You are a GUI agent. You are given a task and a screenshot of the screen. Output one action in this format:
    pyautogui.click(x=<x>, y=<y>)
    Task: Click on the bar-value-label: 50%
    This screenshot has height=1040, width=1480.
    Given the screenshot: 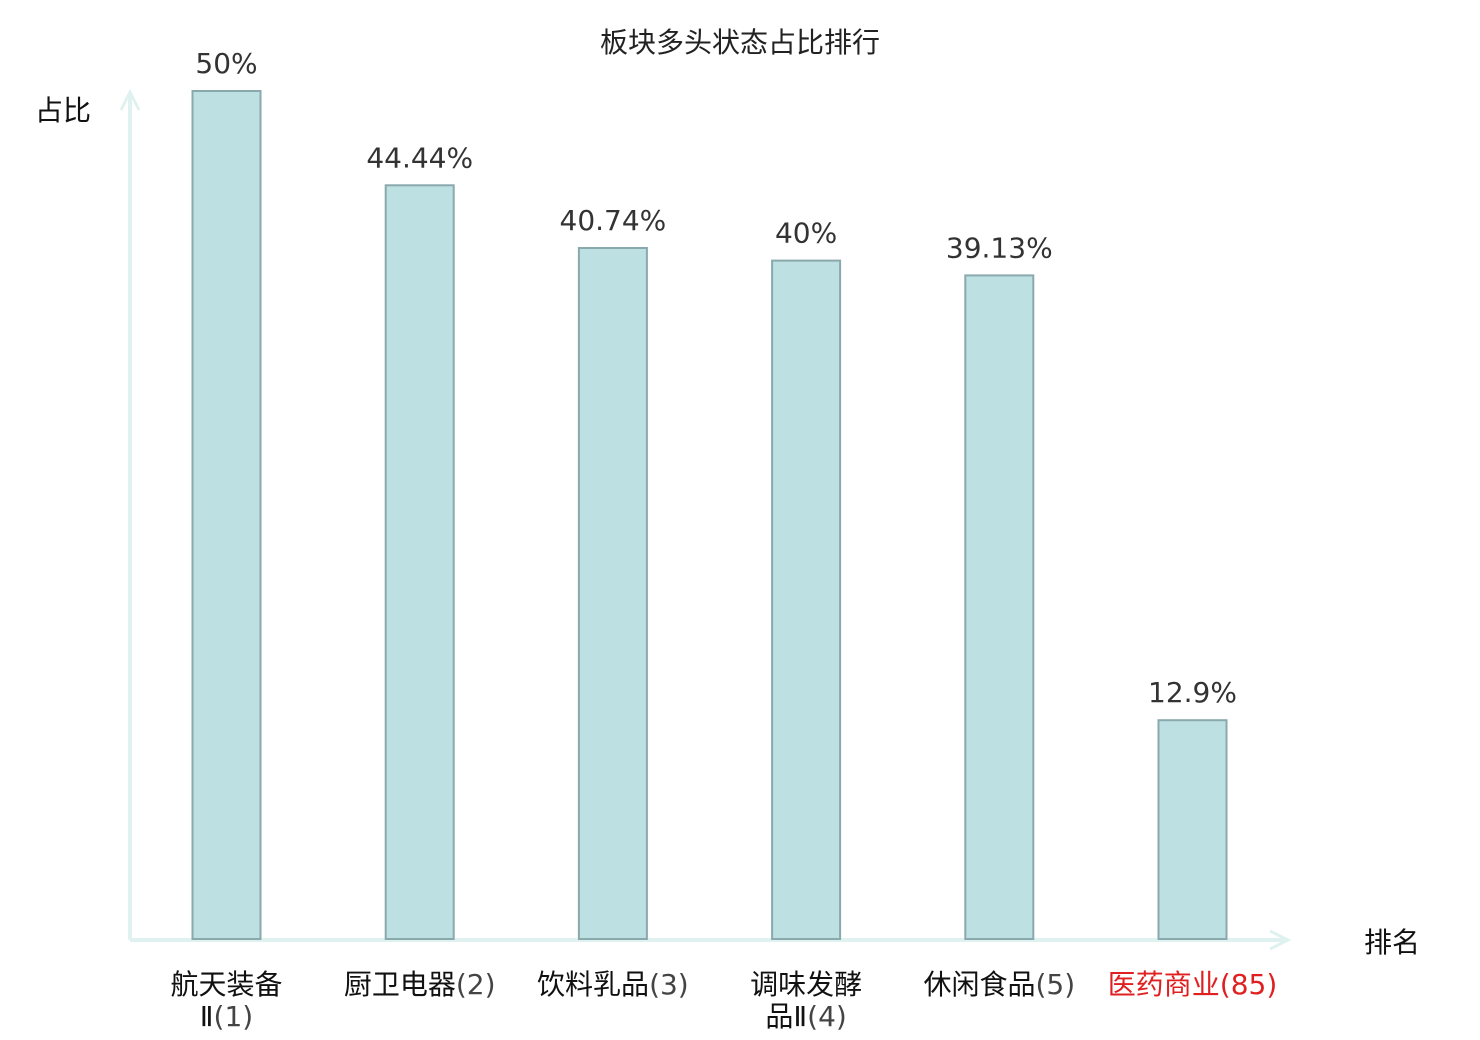 What is the action you would take?
    pyautogui.click(x=226, y=63)
    